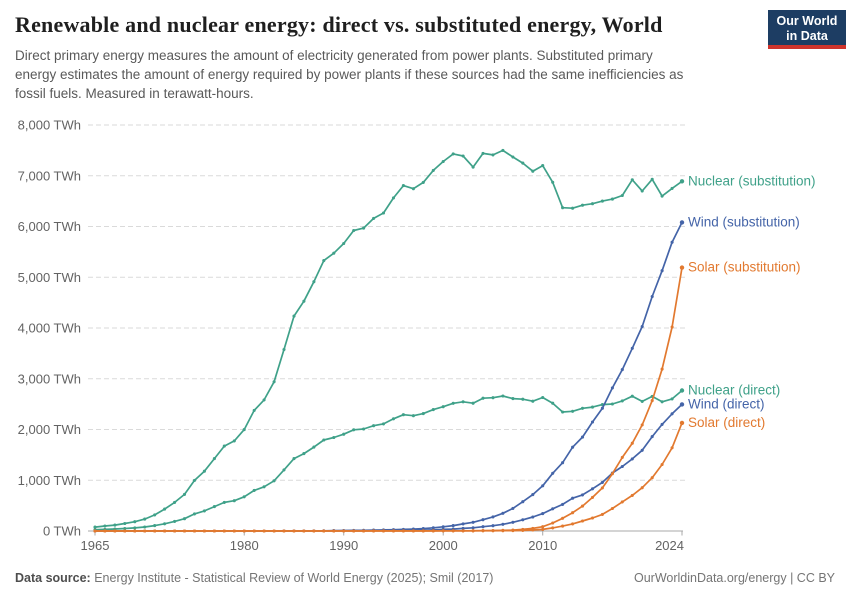  Describe the element at coordinates (734, 578) in the screenshot. I see `owid-url-license: OurWorldinData.org/energy | CC BY` at that location.